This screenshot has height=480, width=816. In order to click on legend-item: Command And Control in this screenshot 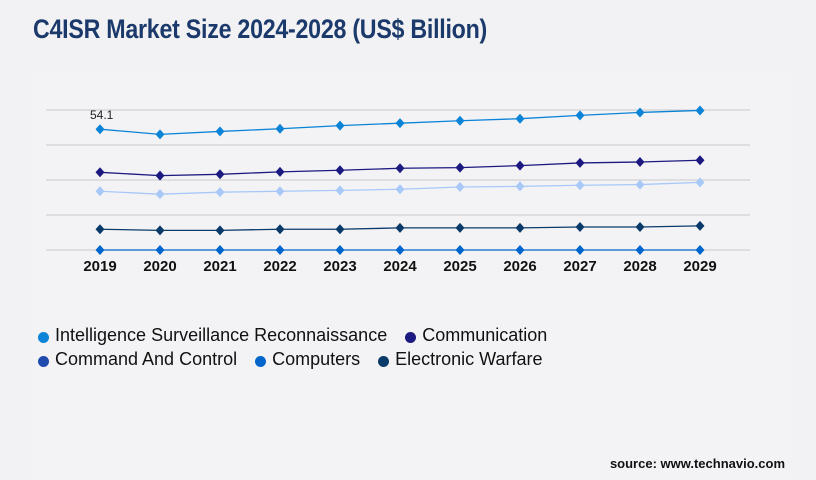, I will do `click(137, 359)`.